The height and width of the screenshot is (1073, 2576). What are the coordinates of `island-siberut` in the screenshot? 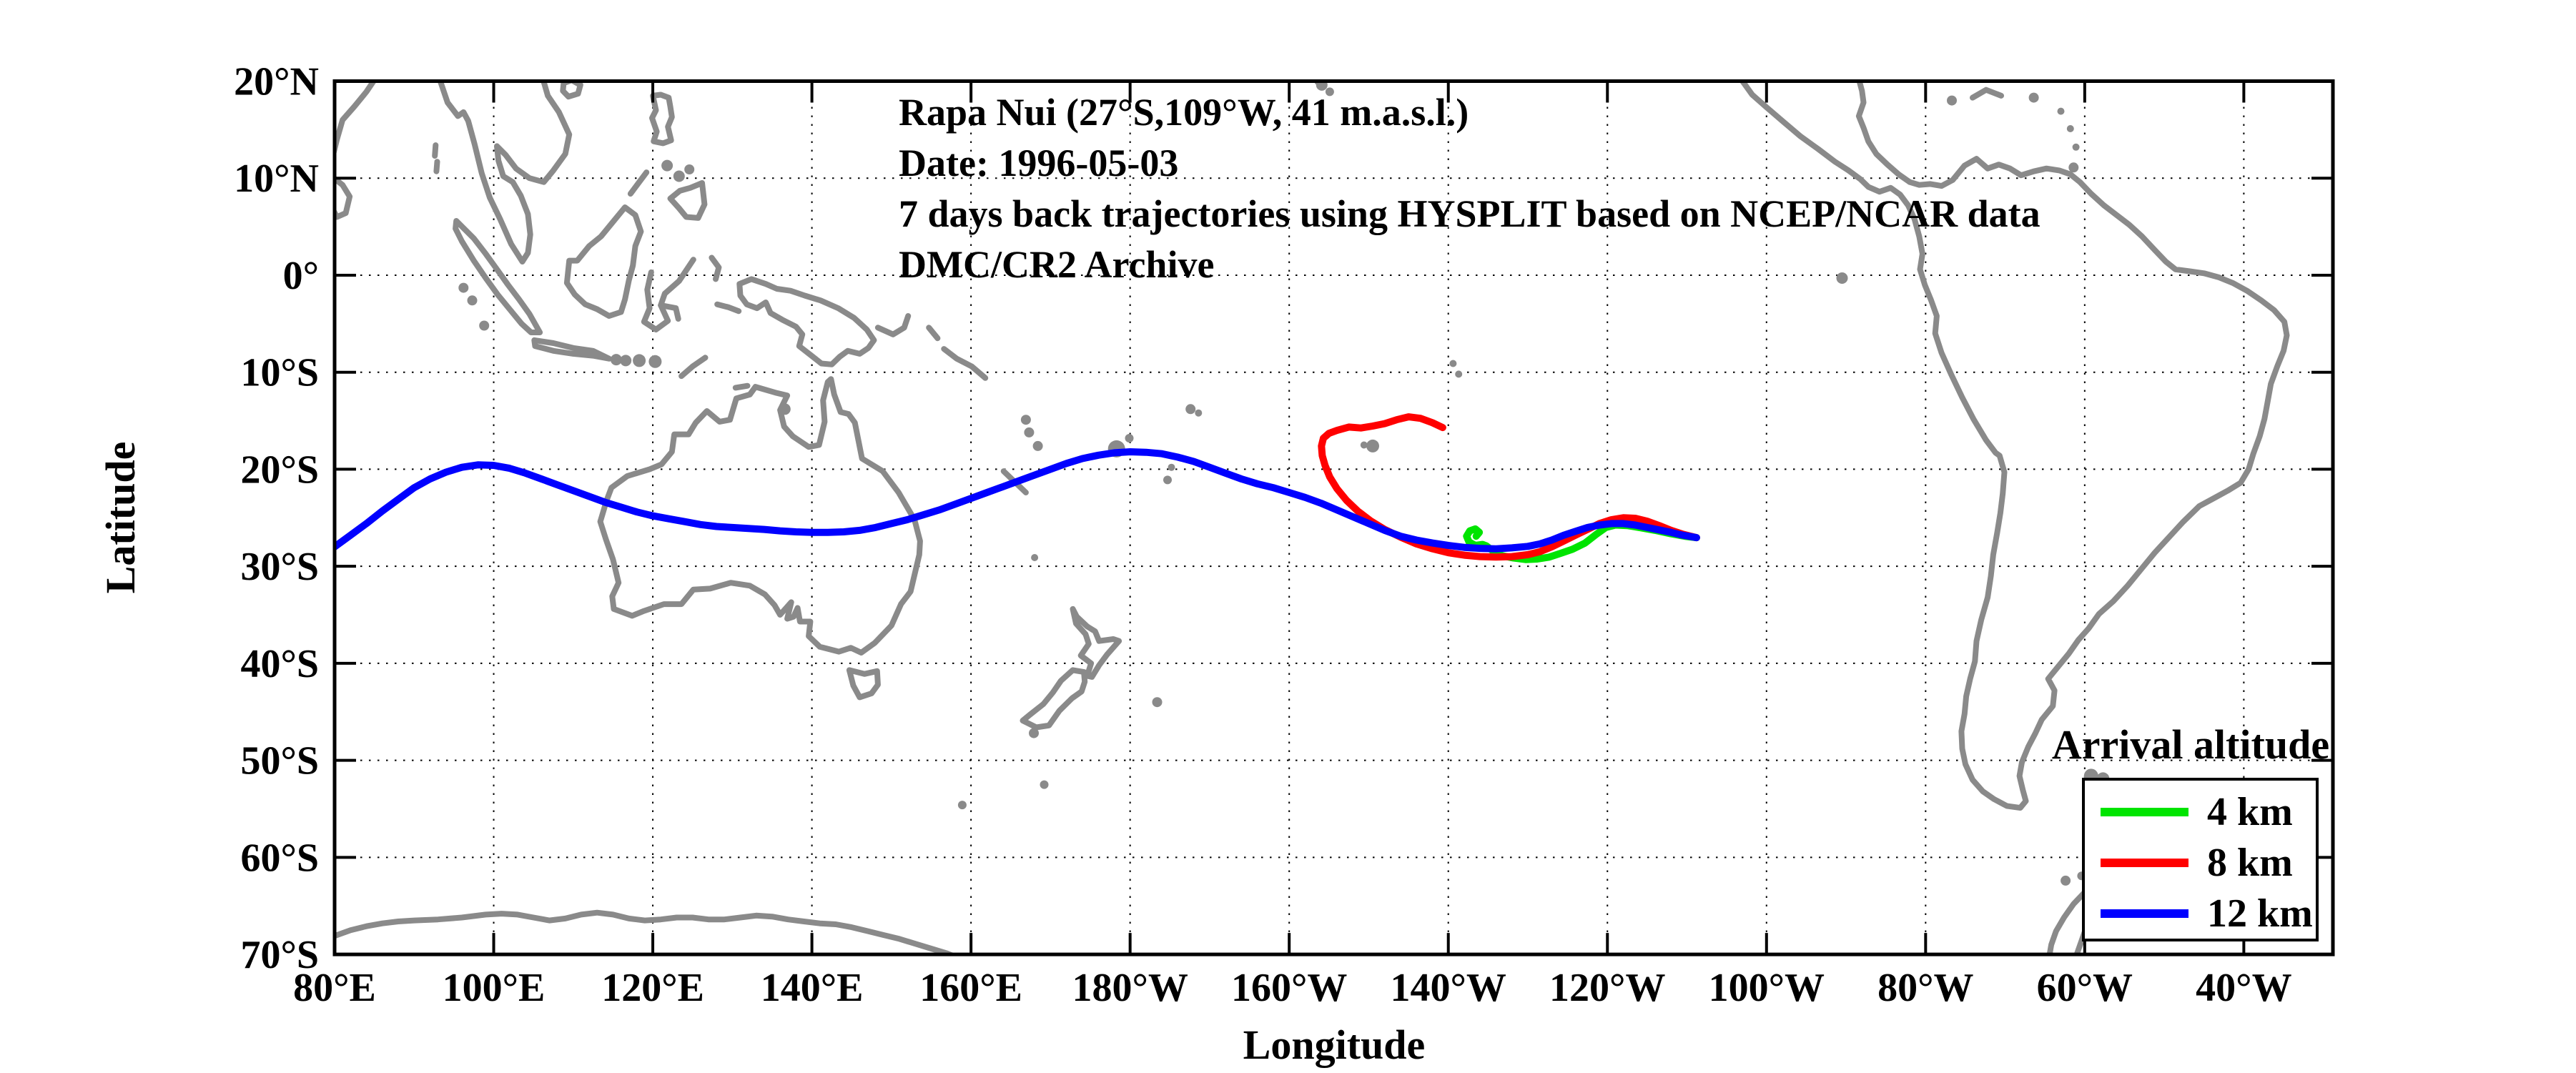 It's located at (472, 300).